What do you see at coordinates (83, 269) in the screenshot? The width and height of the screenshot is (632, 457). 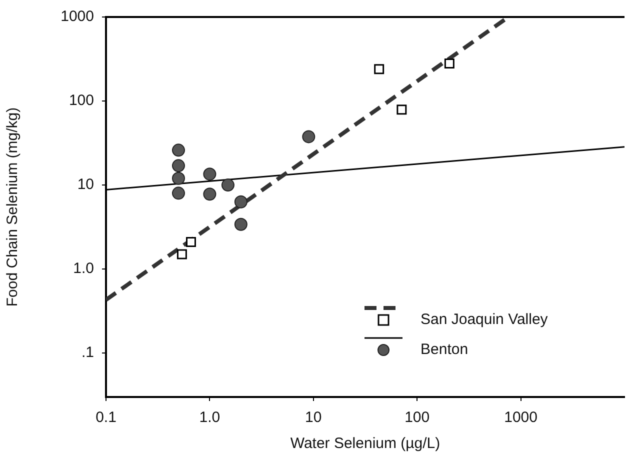 I see `y-tick-label: 1.0` at bounding box center [83, 269].